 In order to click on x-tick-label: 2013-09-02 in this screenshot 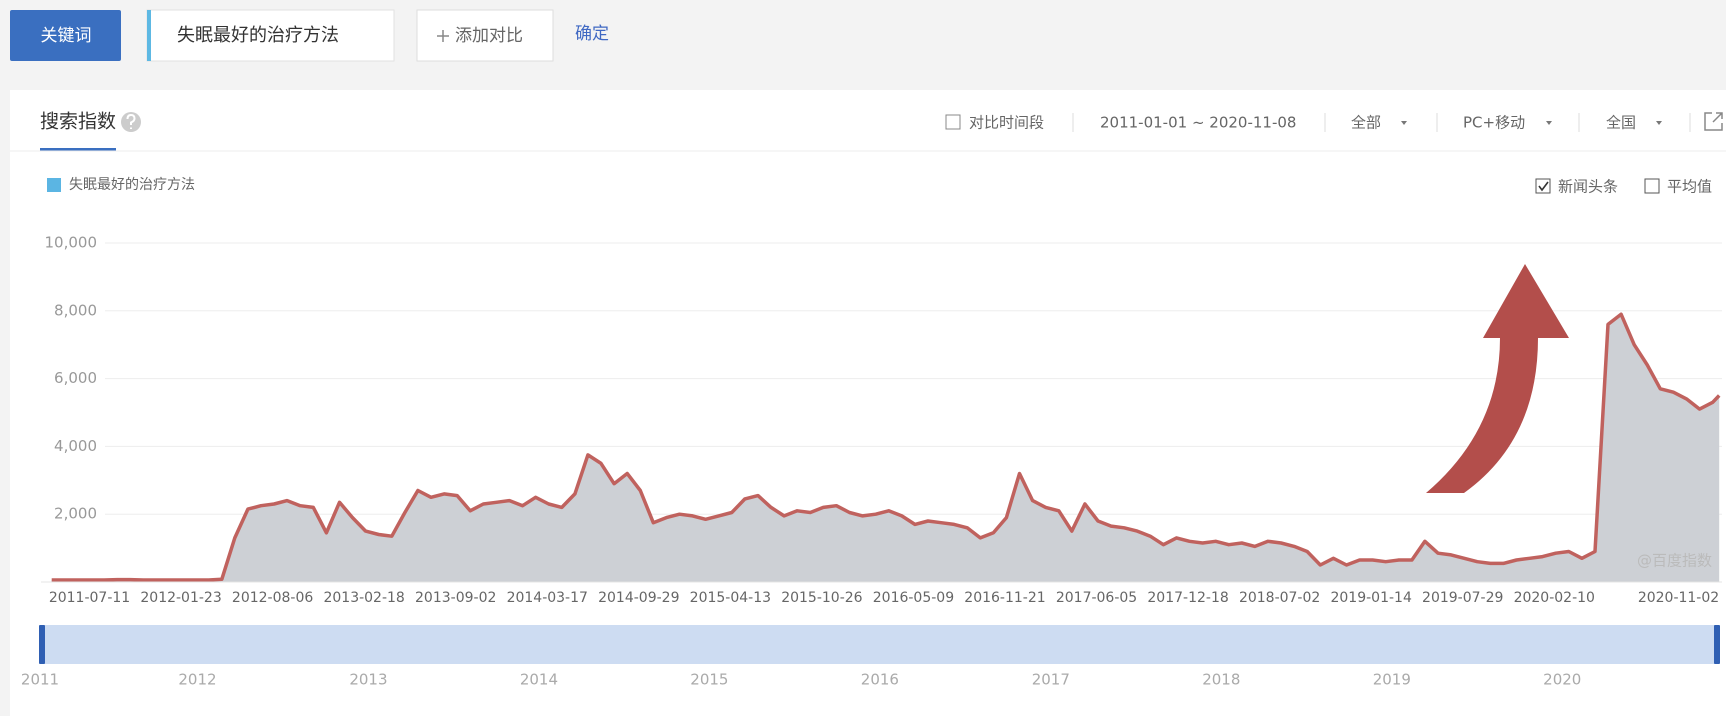, I will do `click(455, 598)`.